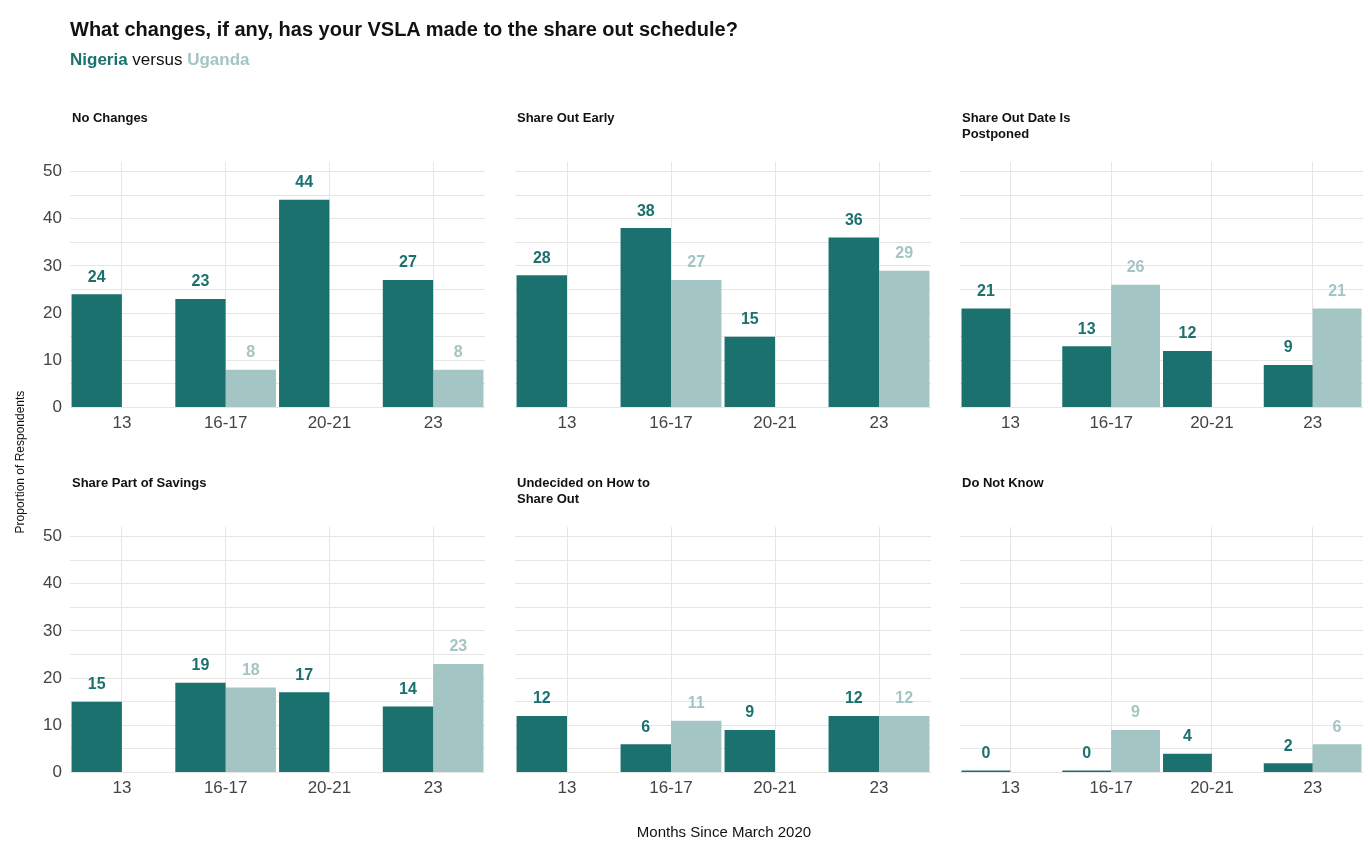 The image size is (1368, 842). Describe the element at coordinates (408, 688) in the screenshot. I see `data-label: 14` at that location.